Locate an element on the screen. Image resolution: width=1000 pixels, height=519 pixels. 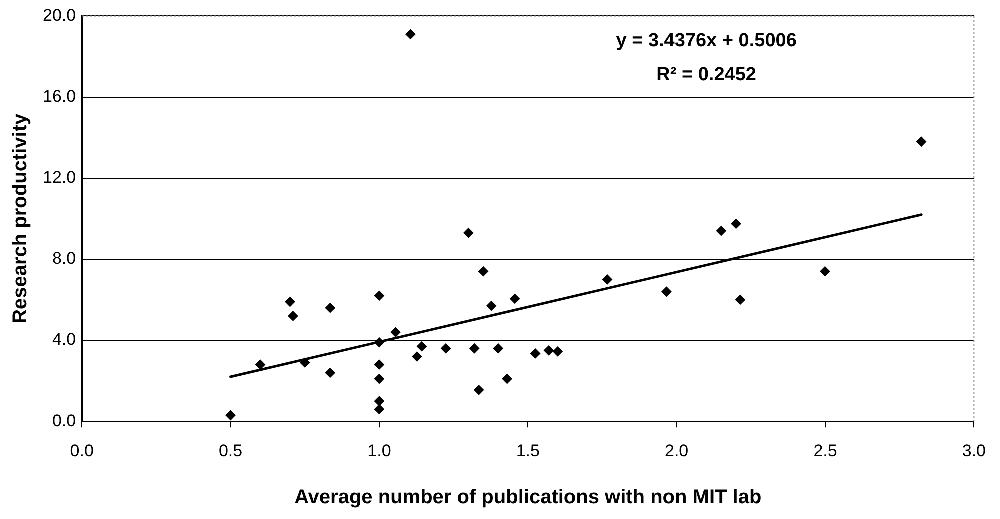
x-tick-label: 1.5 is located at coordinates (528, 450).